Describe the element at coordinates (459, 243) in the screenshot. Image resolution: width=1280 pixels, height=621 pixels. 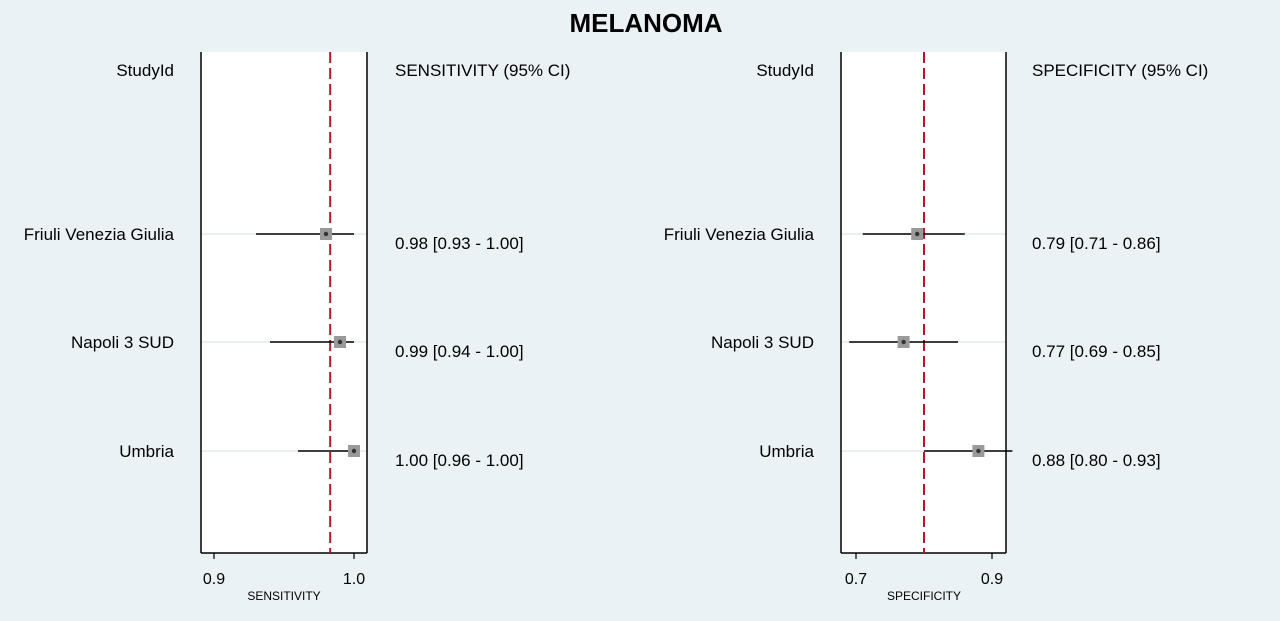
I see `ci-value-label: 0.98 [0.93 - 1.00]` at that location.